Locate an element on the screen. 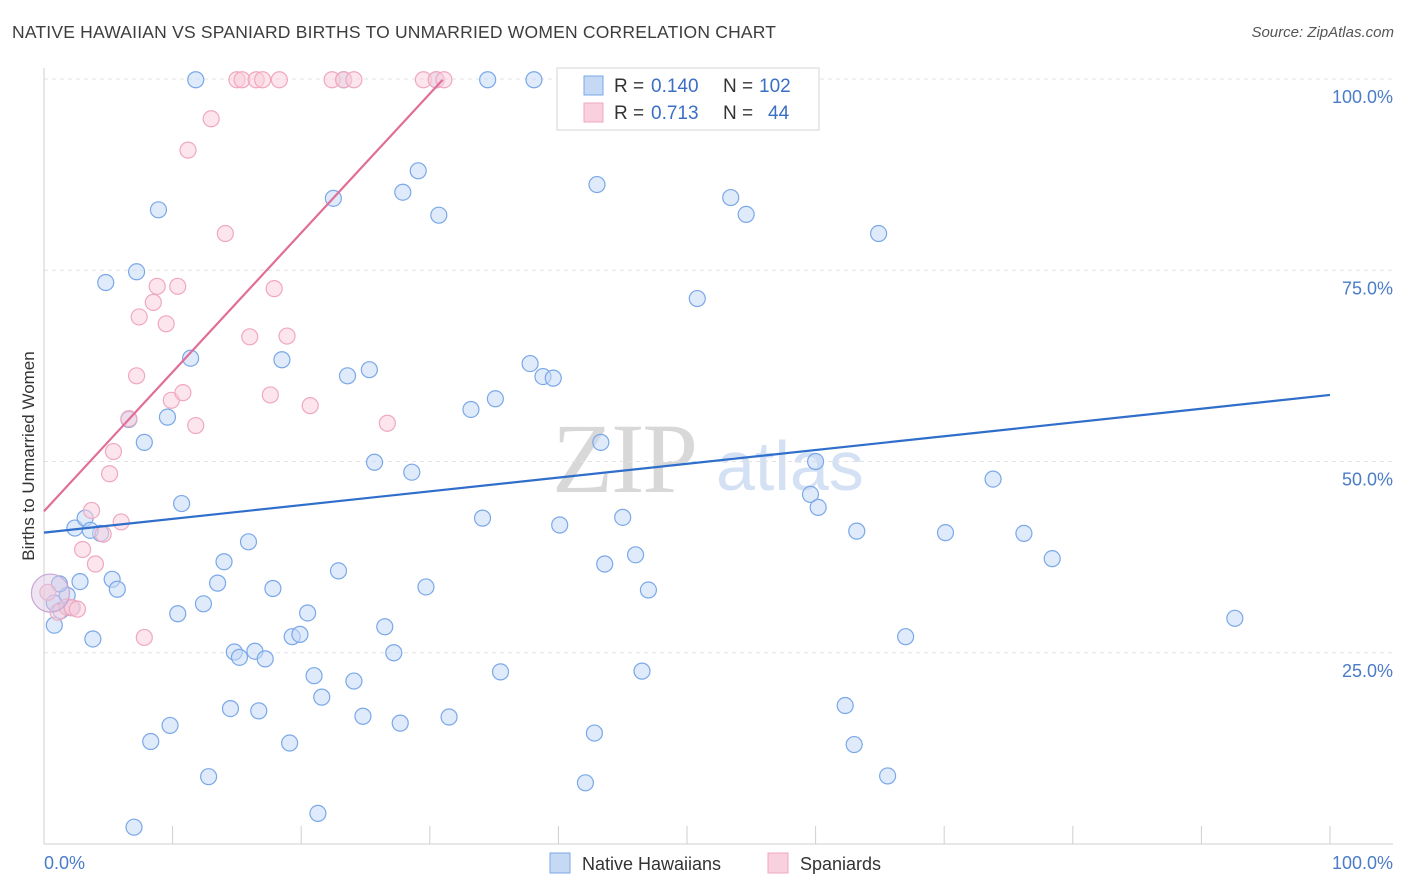 The width and height of the screenshot is (1406, 892). watermark-atlas: atlas is located at coordinates (790, 466).